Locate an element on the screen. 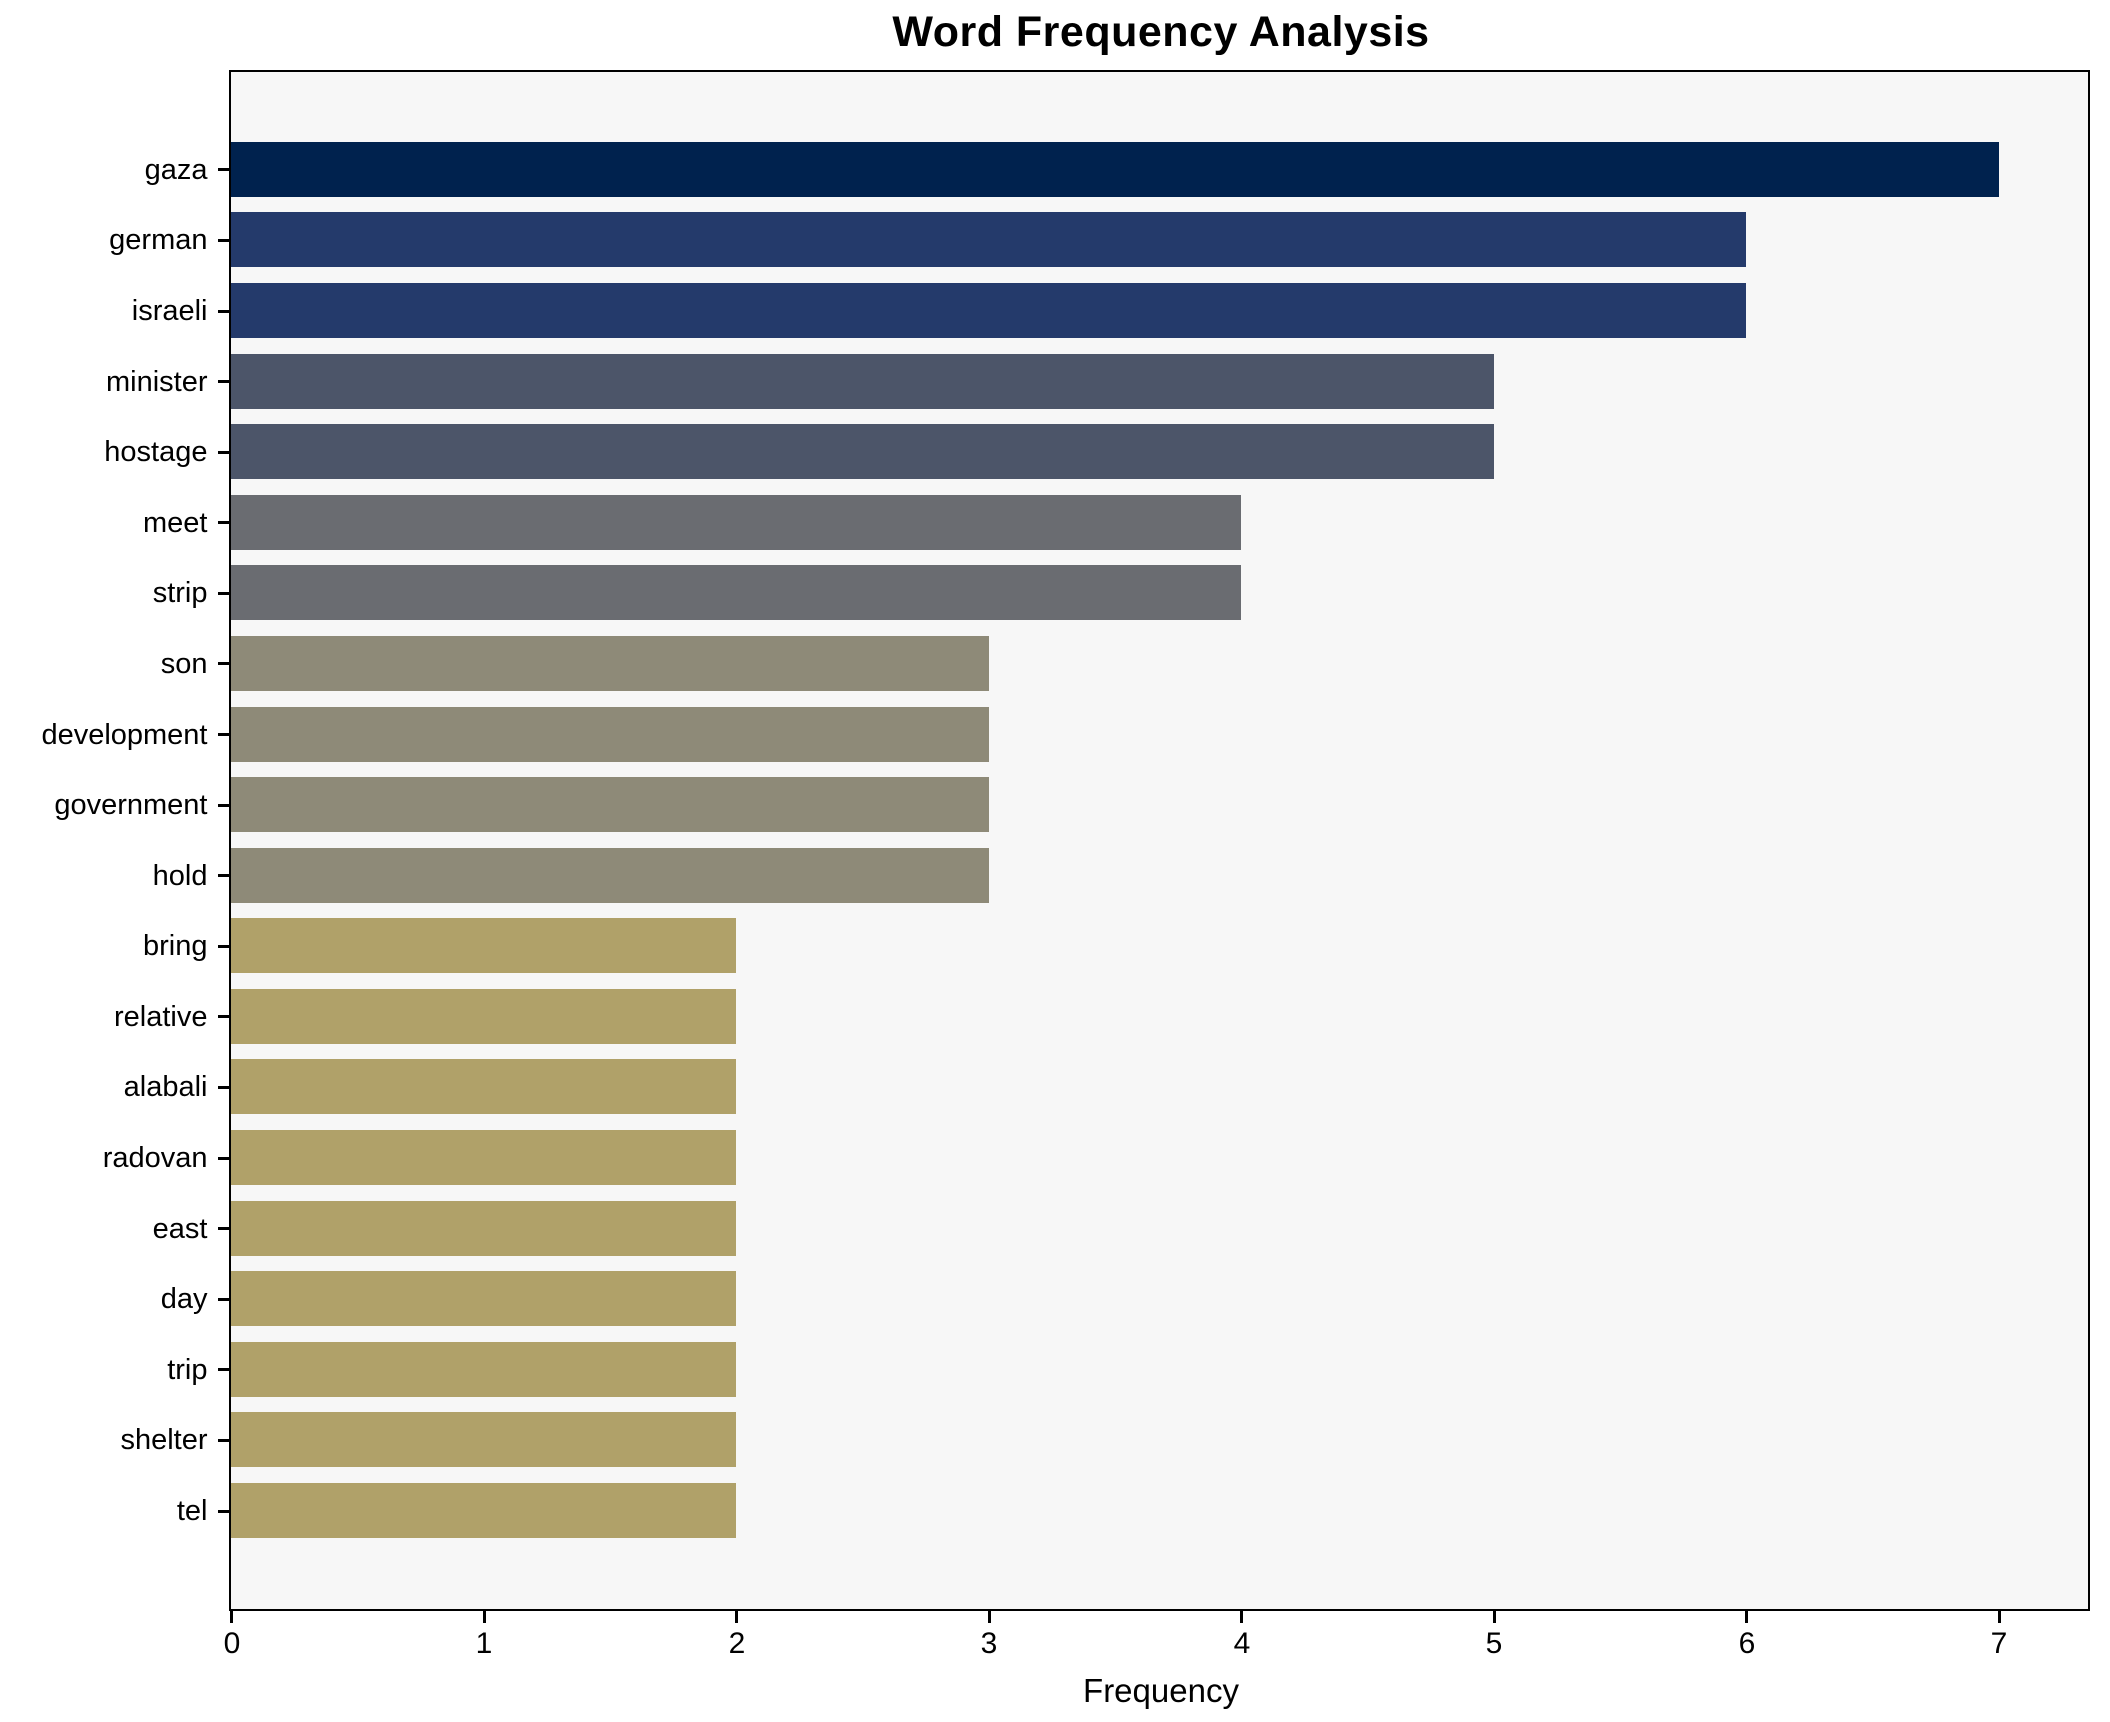 This screenshot has width=2110, height=1722. bar-bring is located at coordinates (483, 945).